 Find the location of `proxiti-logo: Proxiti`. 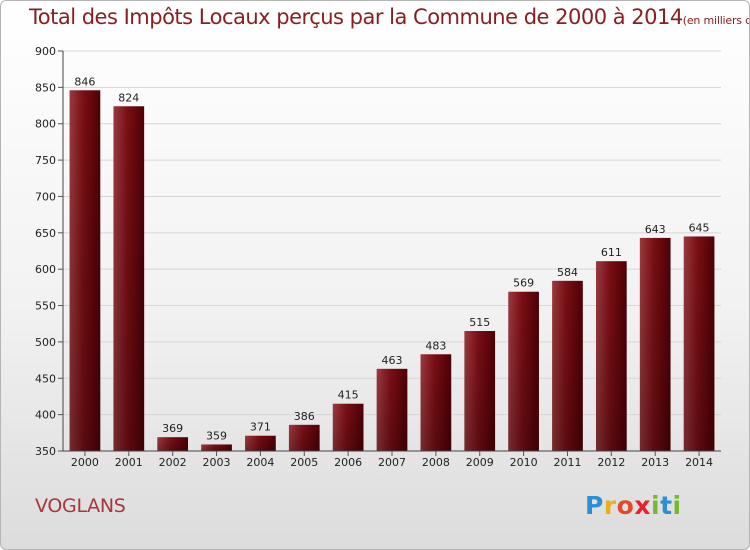

proxiti-logo: Proxiti is located at coordinates (633, 505).